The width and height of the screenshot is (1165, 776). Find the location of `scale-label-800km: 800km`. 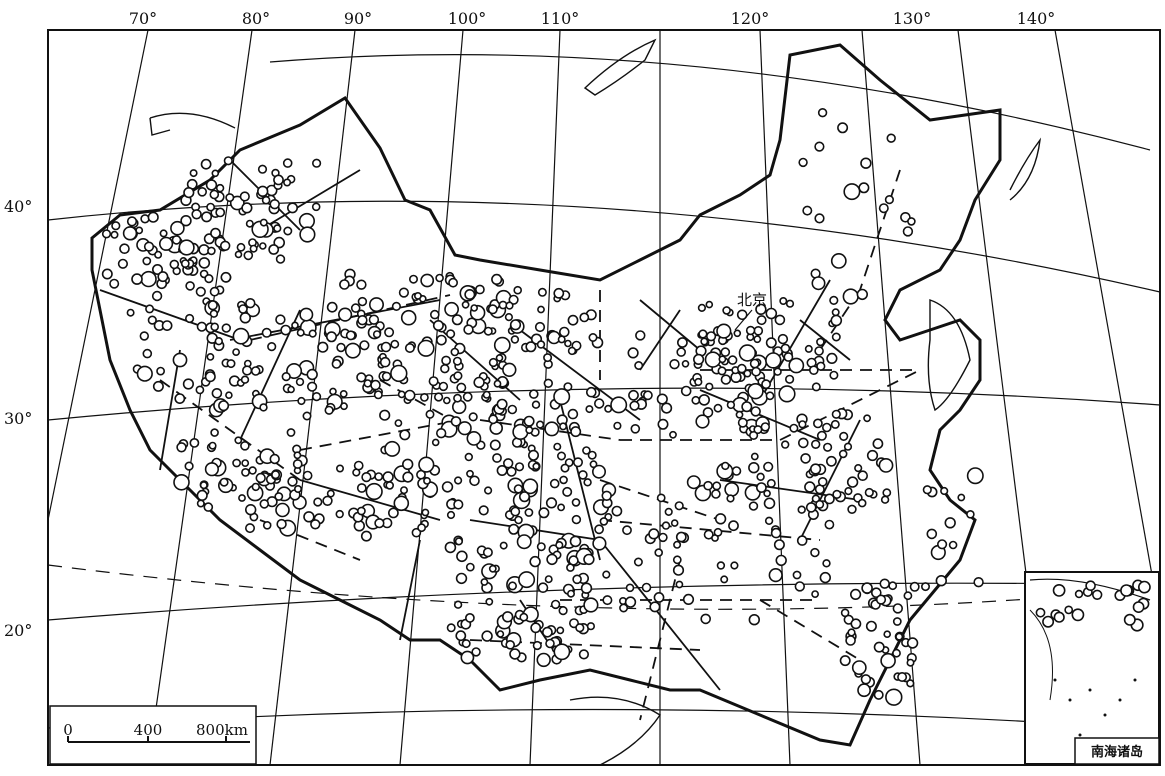

scale-label-800km: 800km is located at coordinates (222, 730).